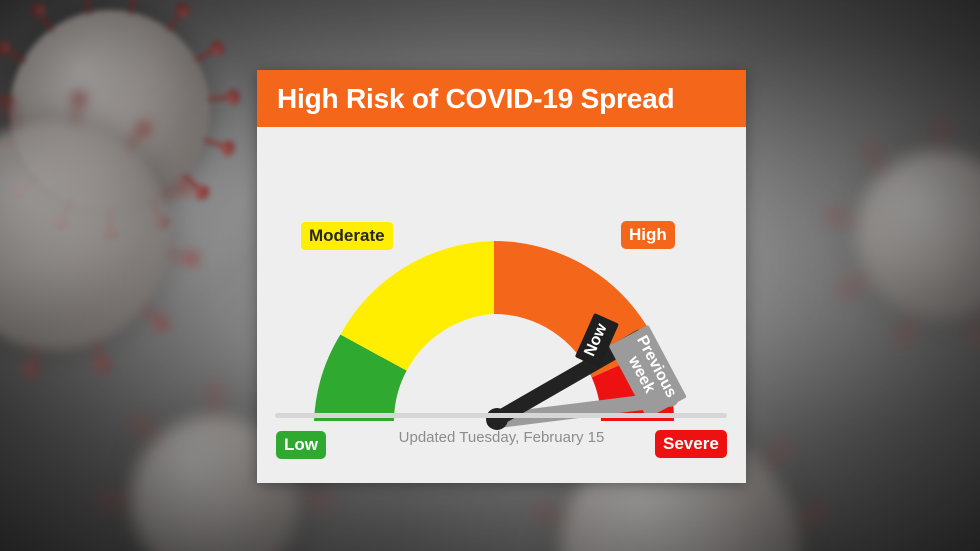  What do you see at coordinates (347, 236) in the screenshot?
I see `gauge-label-moderate: Moderate` at bounding box center [347, 236].